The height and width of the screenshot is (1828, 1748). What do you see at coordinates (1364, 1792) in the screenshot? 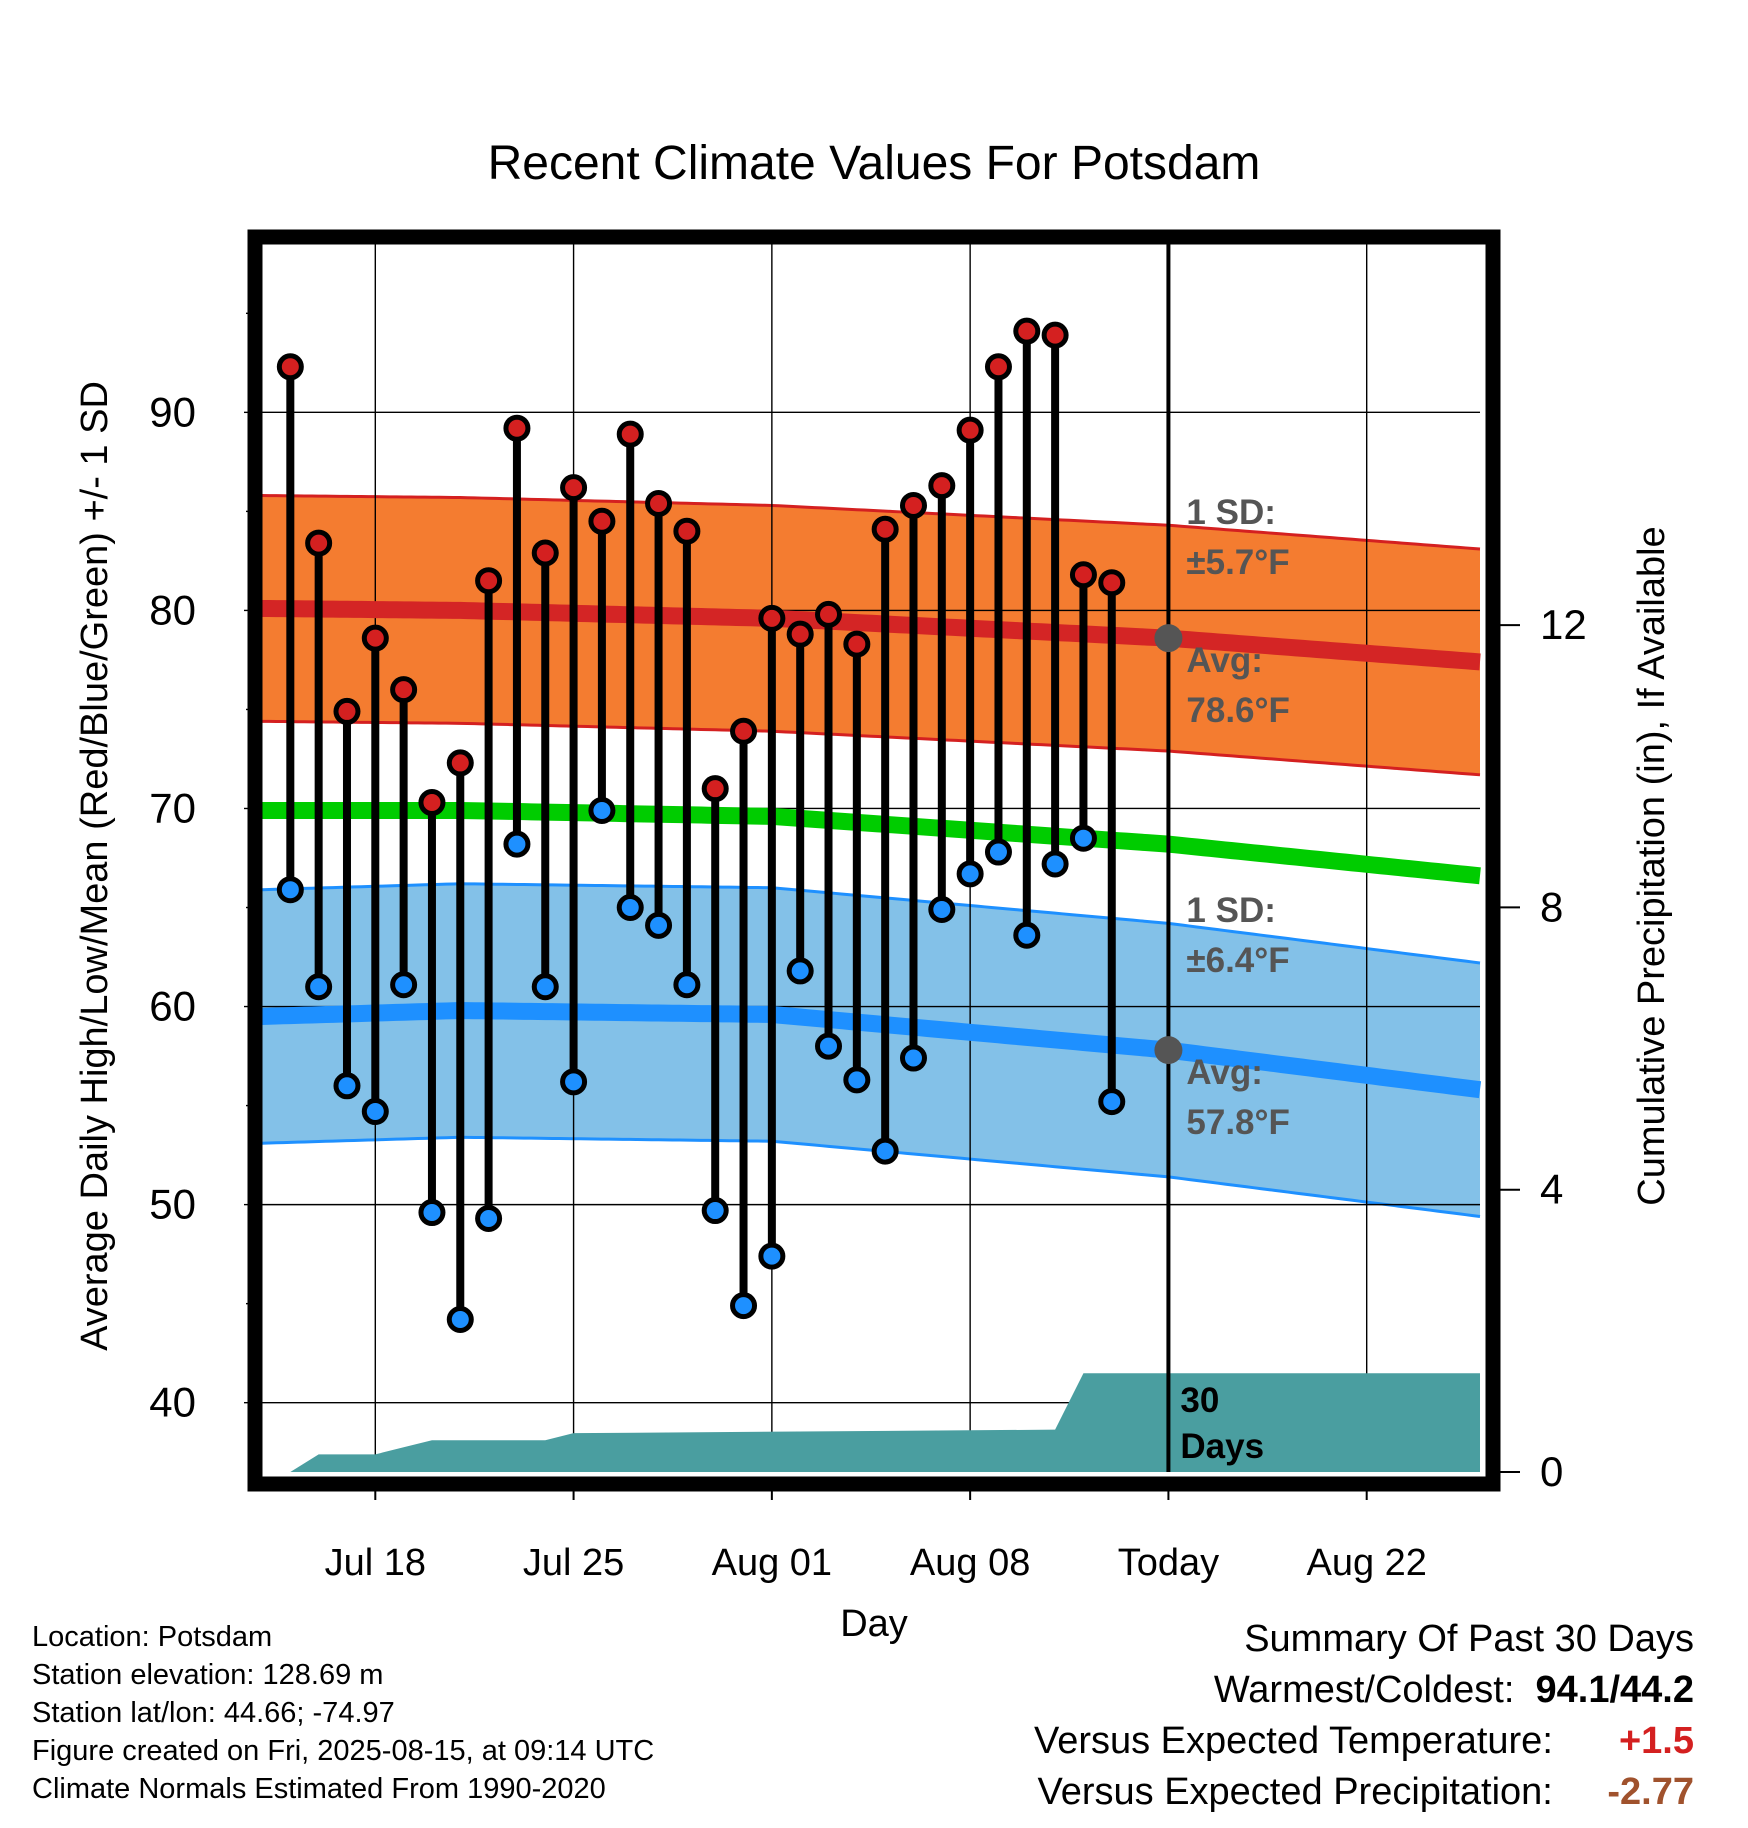
I see `precip-row: Versus Expected Precipitation: -2.77` at bounding box center [1364, 1792].